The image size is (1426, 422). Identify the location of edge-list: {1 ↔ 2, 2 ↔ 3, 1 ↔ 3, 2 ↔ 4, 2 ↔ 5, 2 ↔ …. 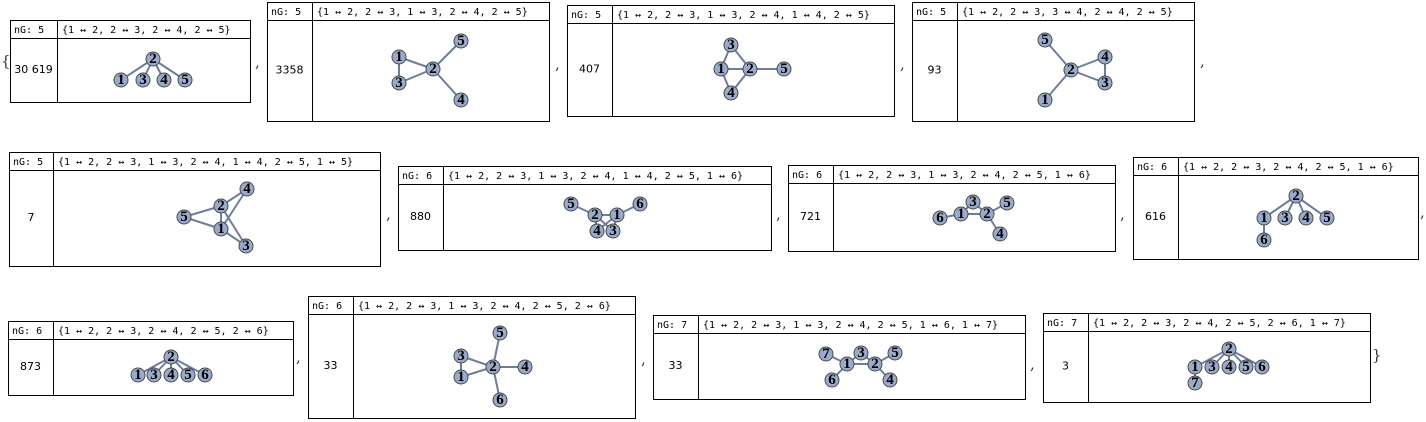
(484, 306).